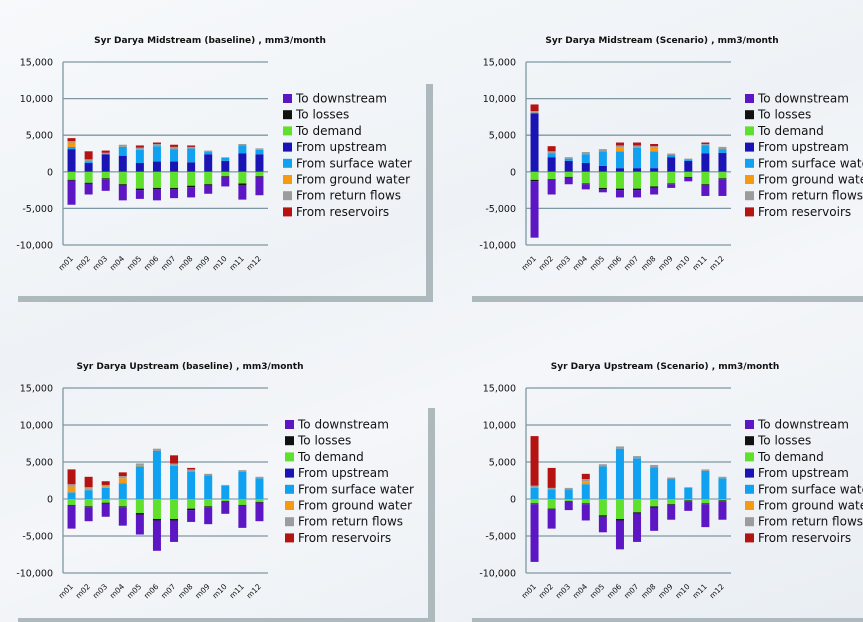 This screenshot has width=863, height=622. I want to click on legend-label: From reservoirs, so click(804, 212).